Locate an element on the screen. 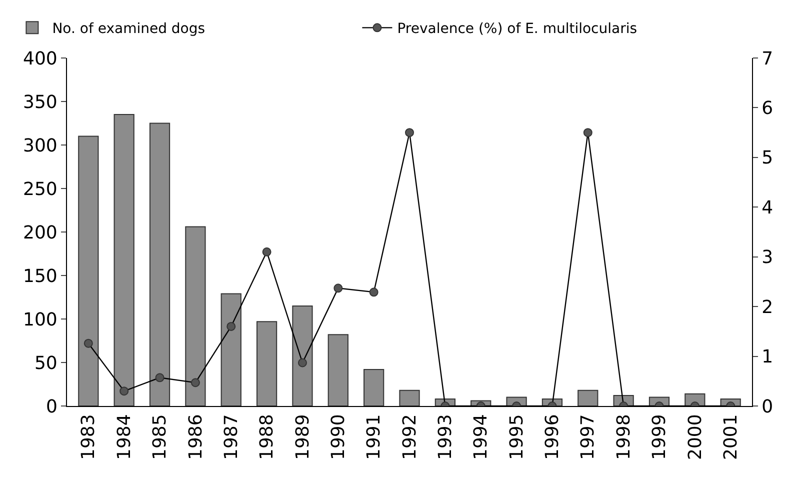  y-tick-label: 0 is located at coordinates (52, 407).